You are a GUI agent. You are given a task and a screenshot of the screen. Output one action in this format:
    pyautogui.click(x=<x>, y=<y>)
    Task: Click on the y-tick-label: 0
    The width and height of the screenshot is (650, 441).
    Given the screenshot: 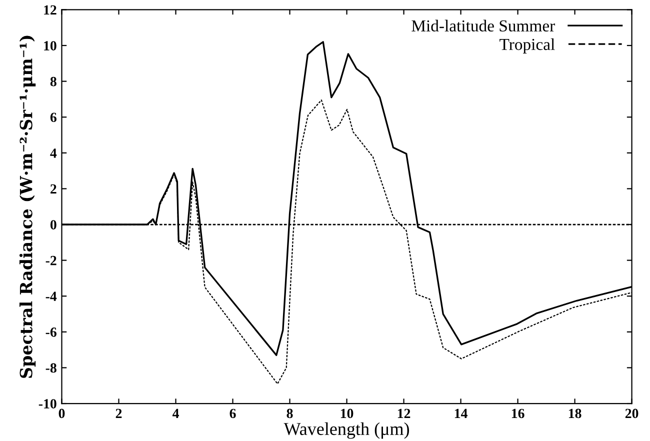 What is the action you would take?
    pyautogui.click(x=53, y=225)
    